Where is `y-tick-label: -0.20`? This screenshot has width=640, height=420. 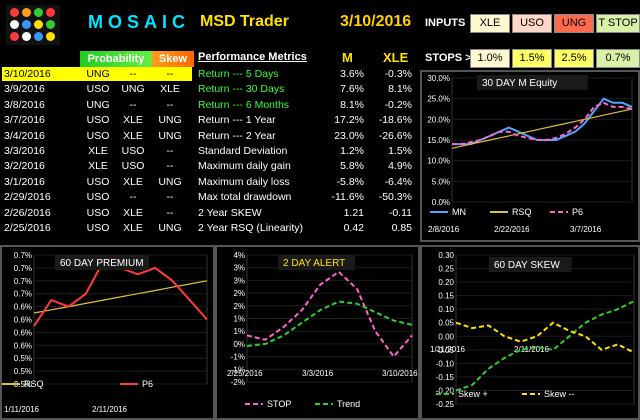 y-tick-label: -0.20 is located at coordinates (445, 390).